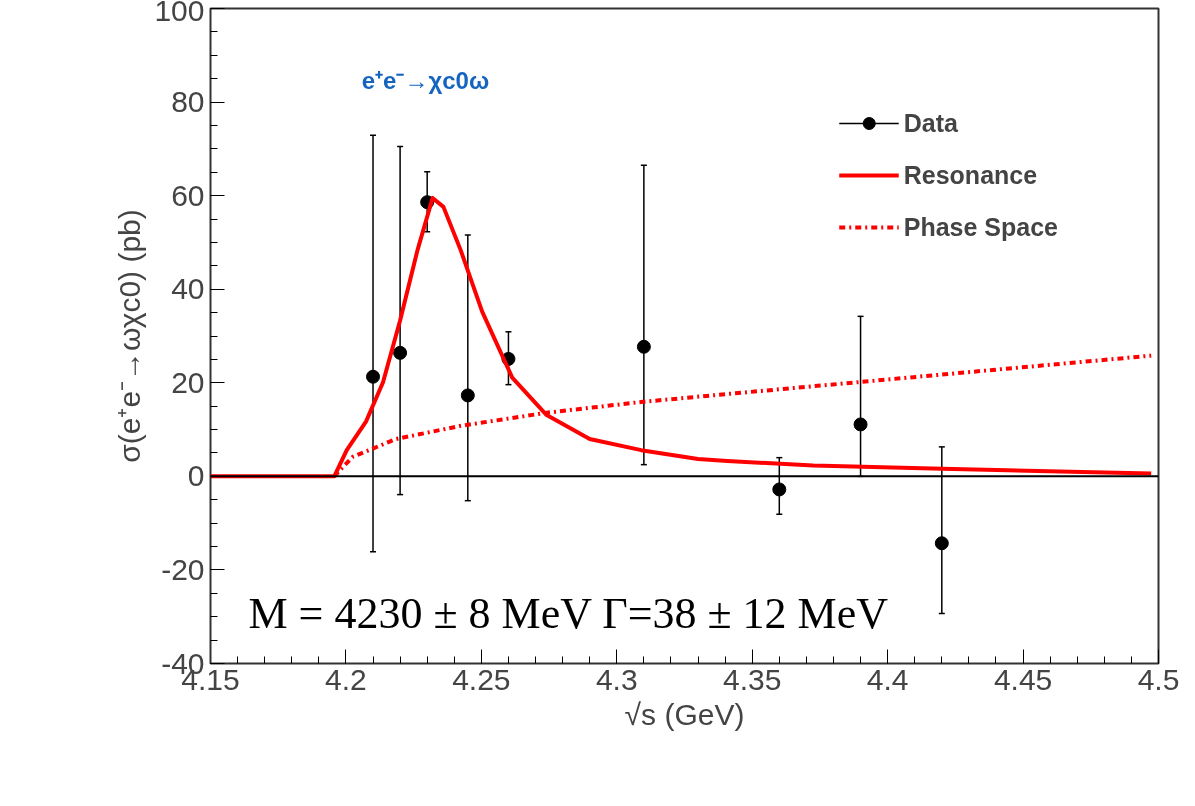 This screenshot has width=1195, height=806. Describe the element at coordinates (684, 714) in the screenshot. I see `x-axis-title: √s (GeV)` at that location.